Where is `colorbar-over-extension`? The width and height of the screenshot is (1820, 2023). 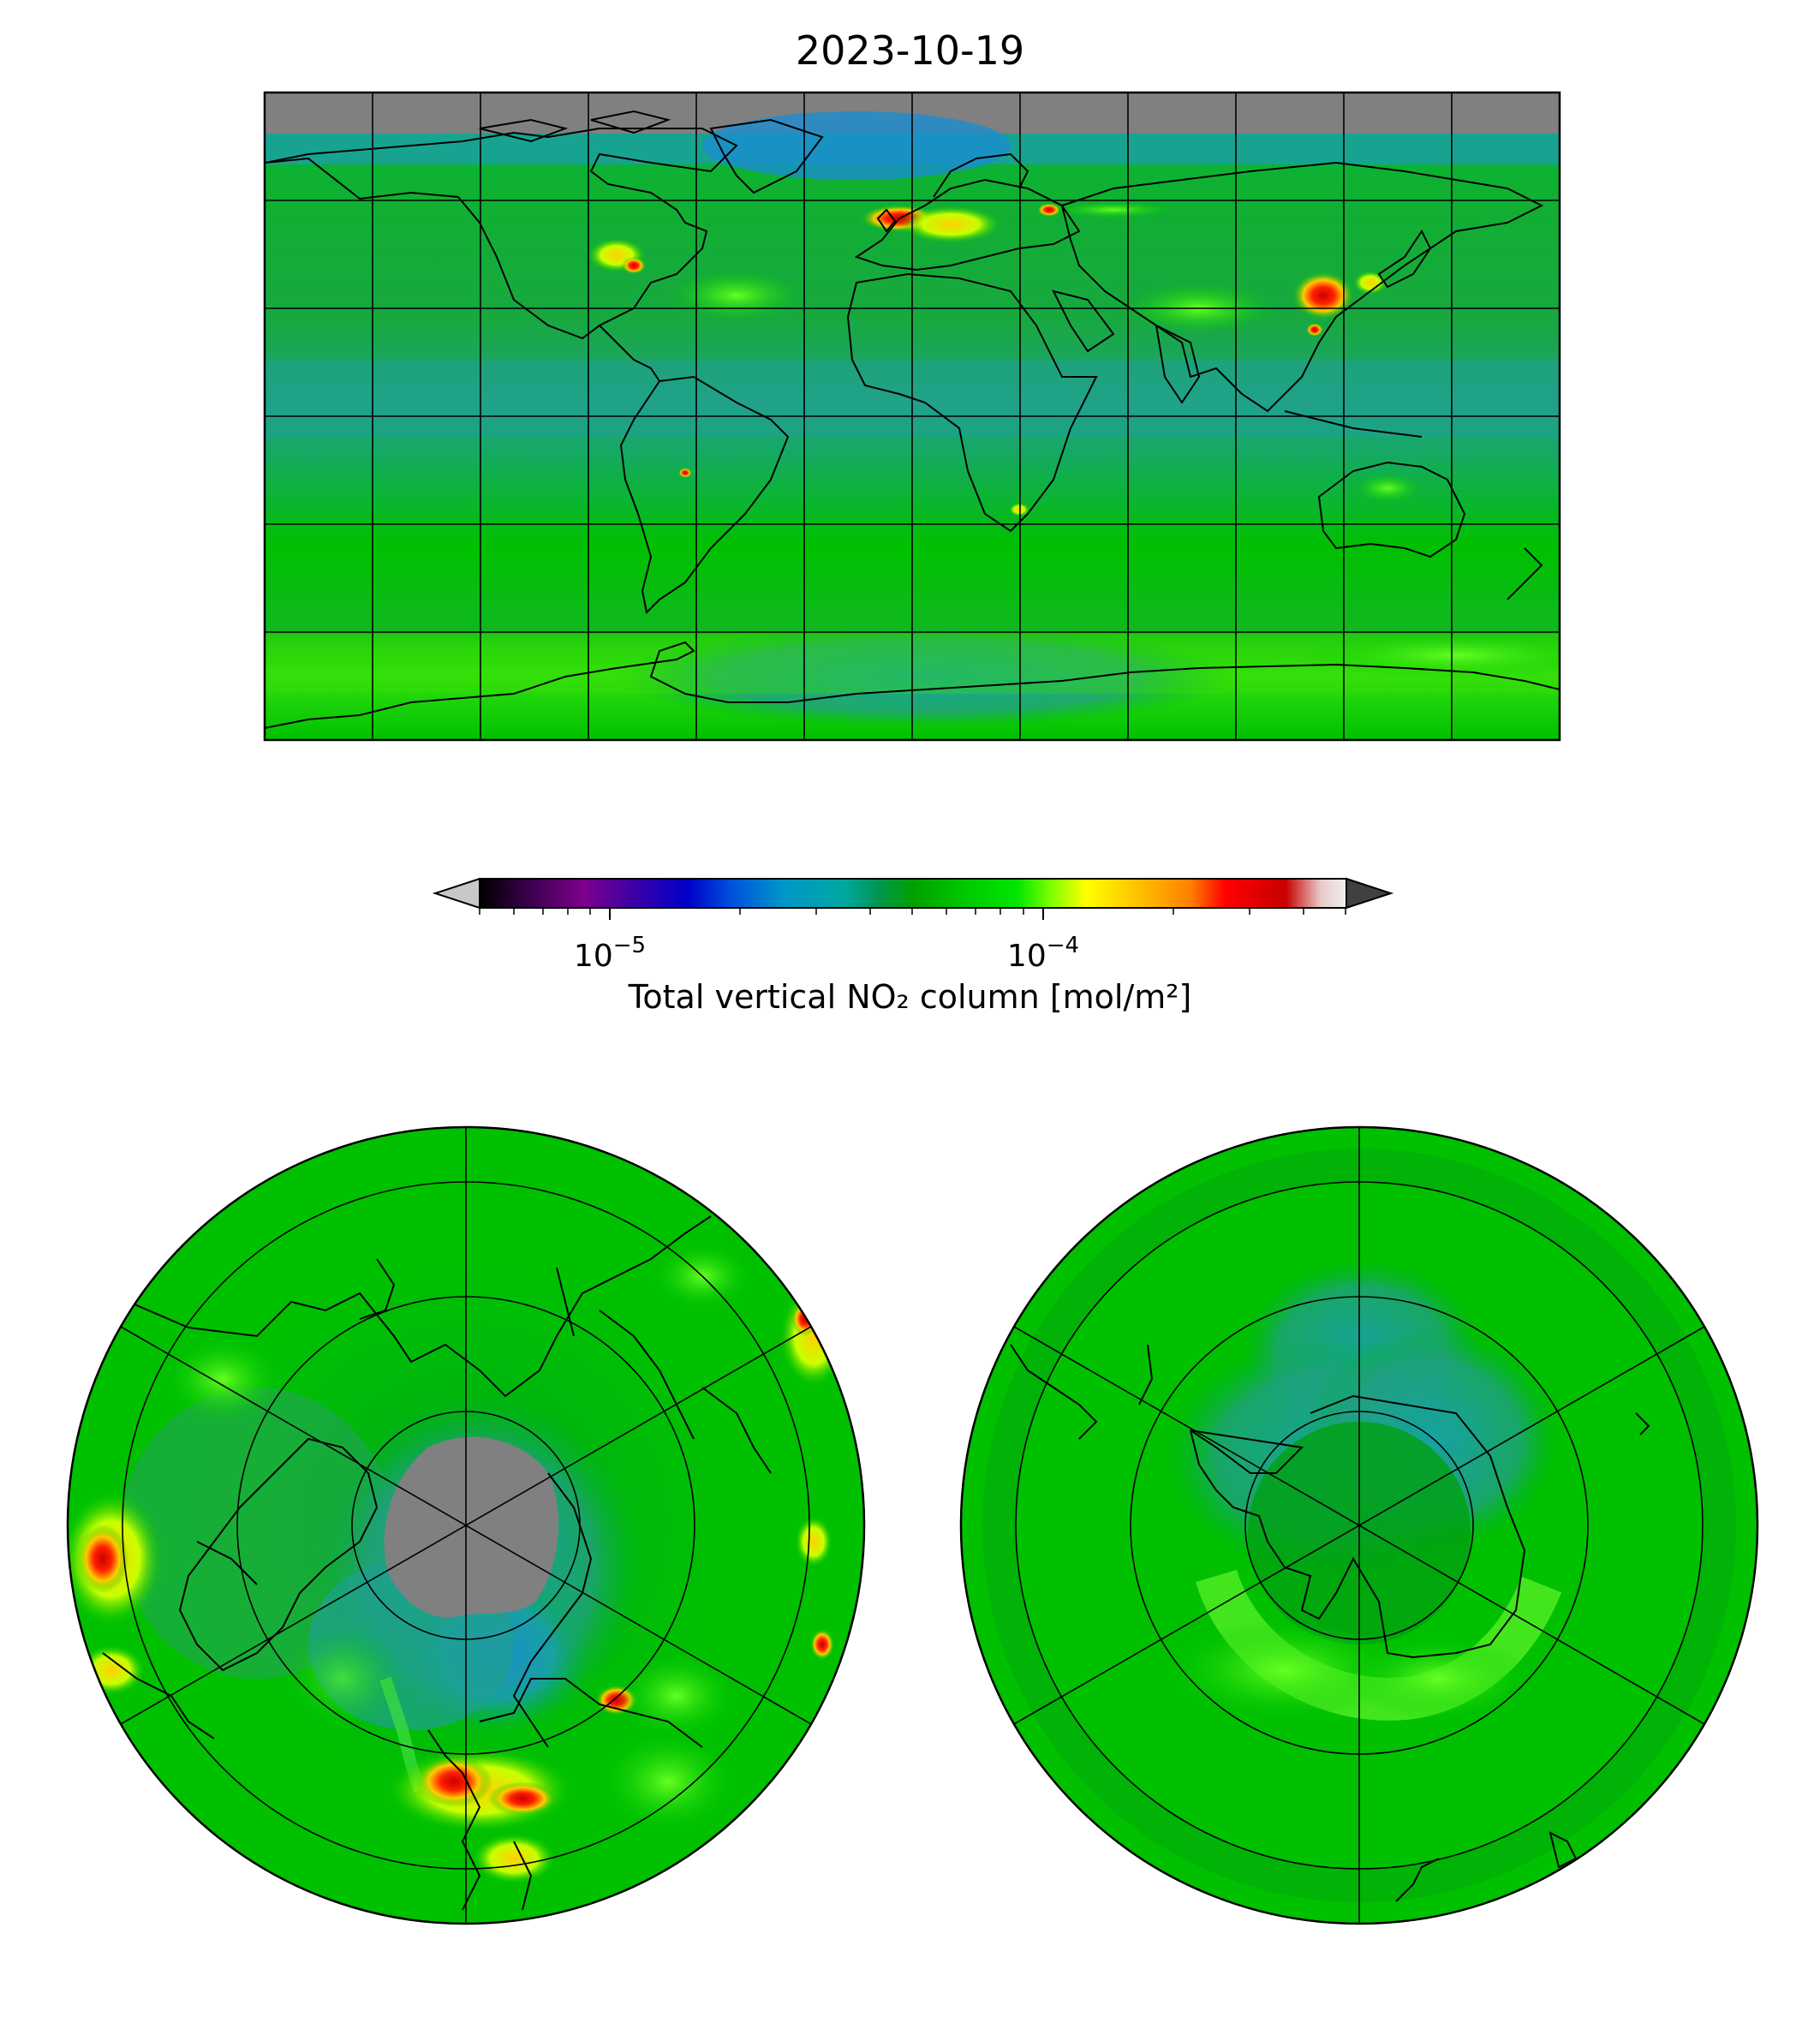
colorbar-over-extension is located at coordinates (1370, 893).